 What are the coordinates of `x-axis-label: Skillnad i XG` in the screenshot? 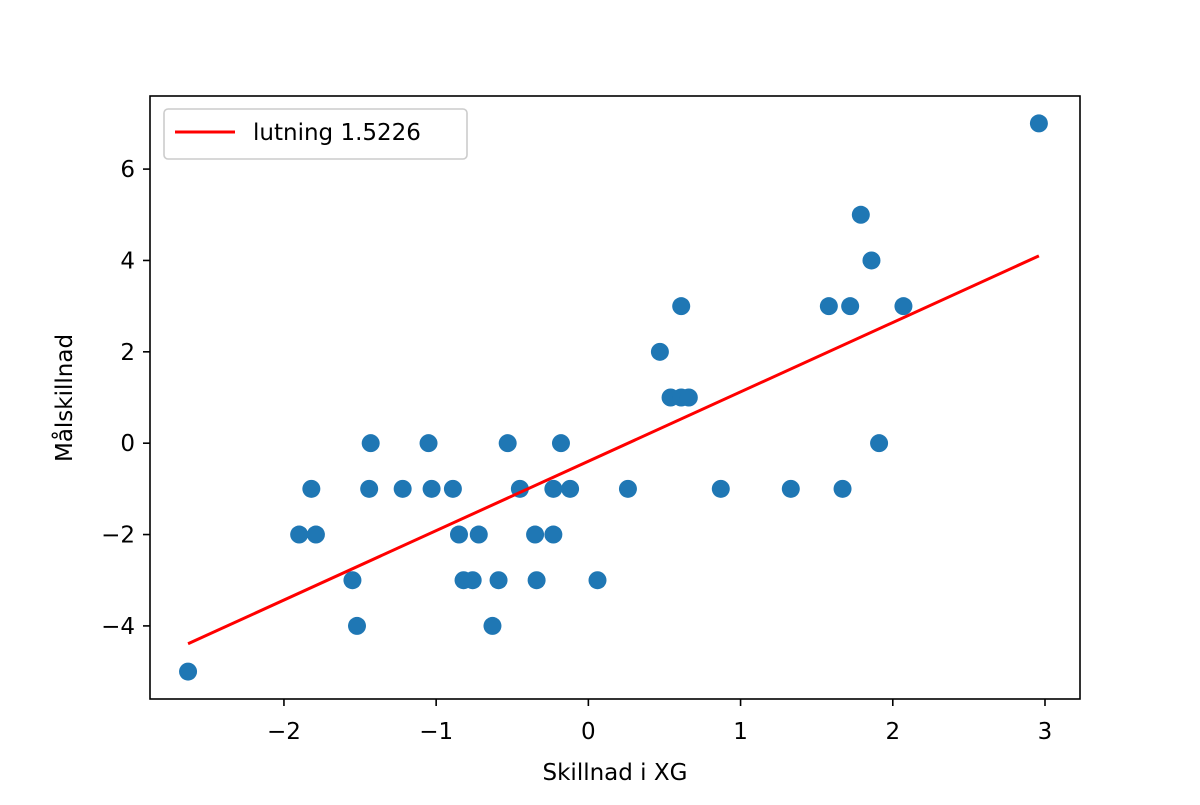 It's located at (615, 773).